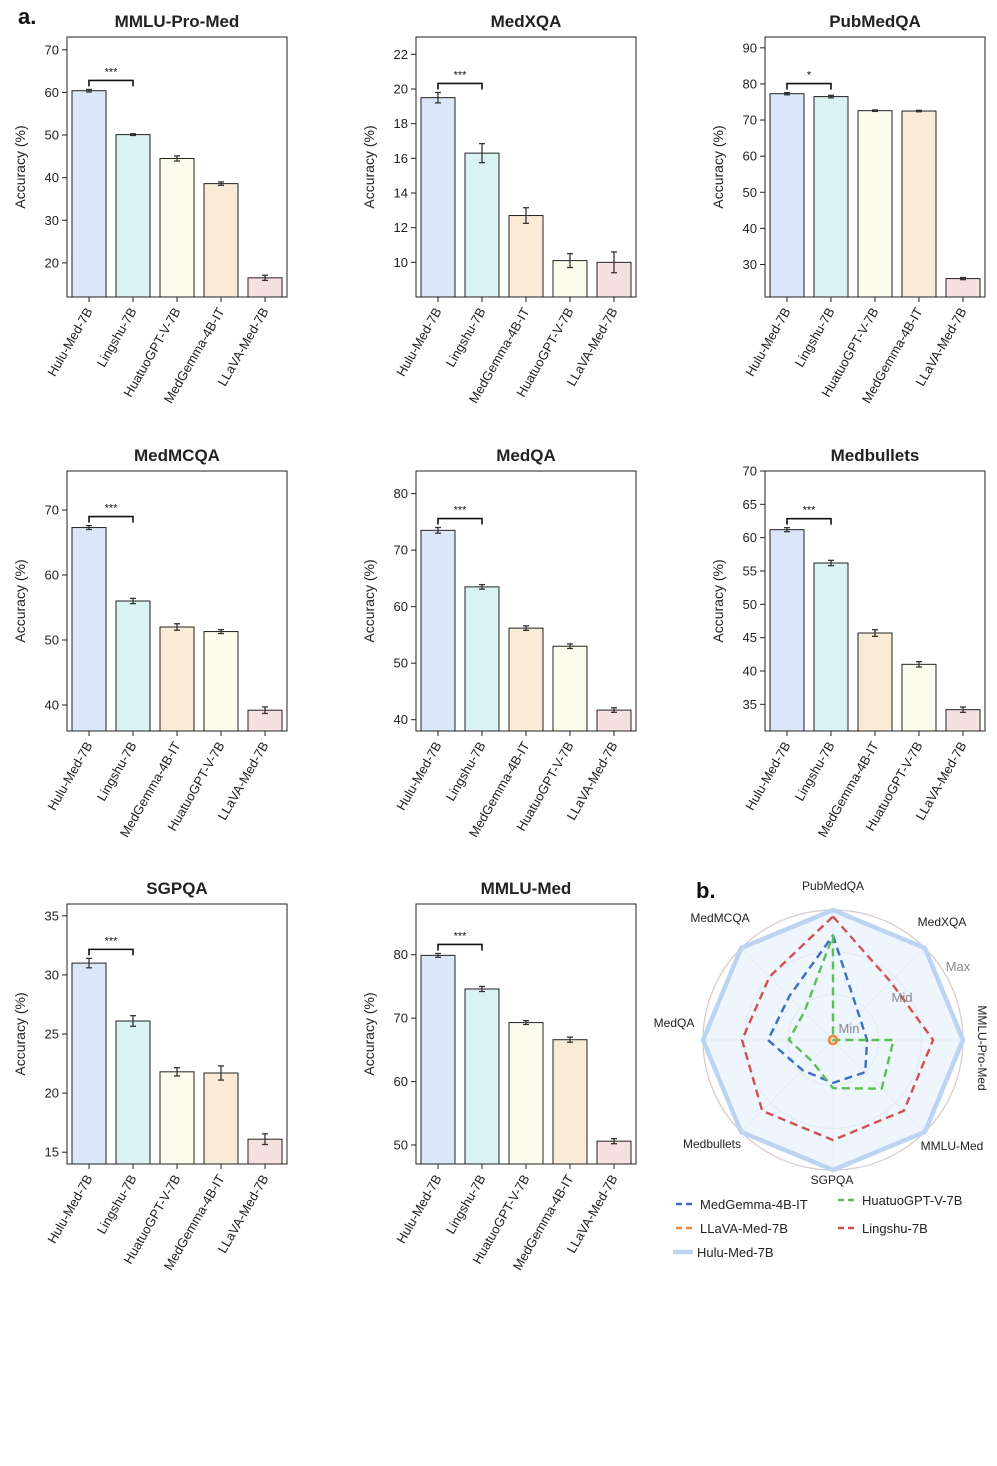 This screenshot has width=997, height=1466. I want to click on legend-label-medgemma-4b-it: MedGemma-4B-IT, so click(754, 1204).